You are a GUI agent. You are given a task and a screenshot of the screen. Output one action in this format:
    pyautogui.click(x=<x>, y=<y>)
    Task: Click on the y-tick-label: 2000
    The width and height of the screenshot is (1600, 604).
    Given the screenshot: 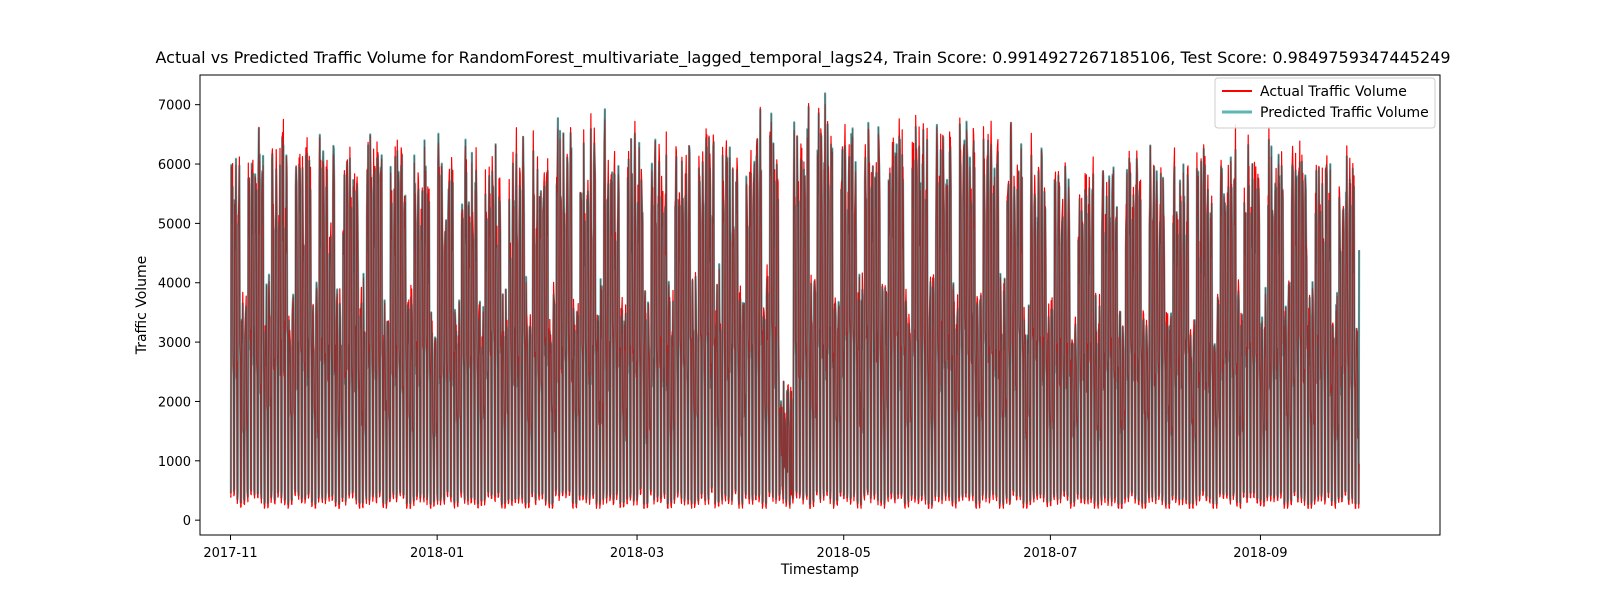 What is the action you would take?
    pyautogui.click(x=174, y=402)
    